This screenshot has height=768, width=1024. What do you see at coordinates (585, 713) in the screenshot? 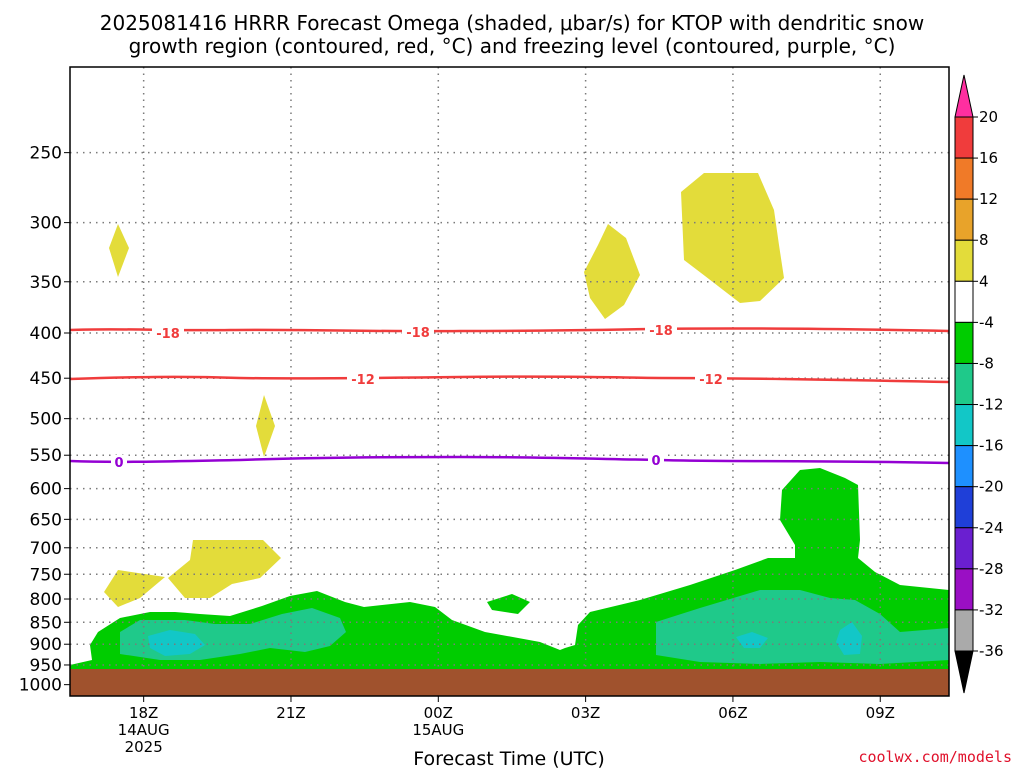
I see `x-tick-label: 03Z` at bounding box center [585, 713].